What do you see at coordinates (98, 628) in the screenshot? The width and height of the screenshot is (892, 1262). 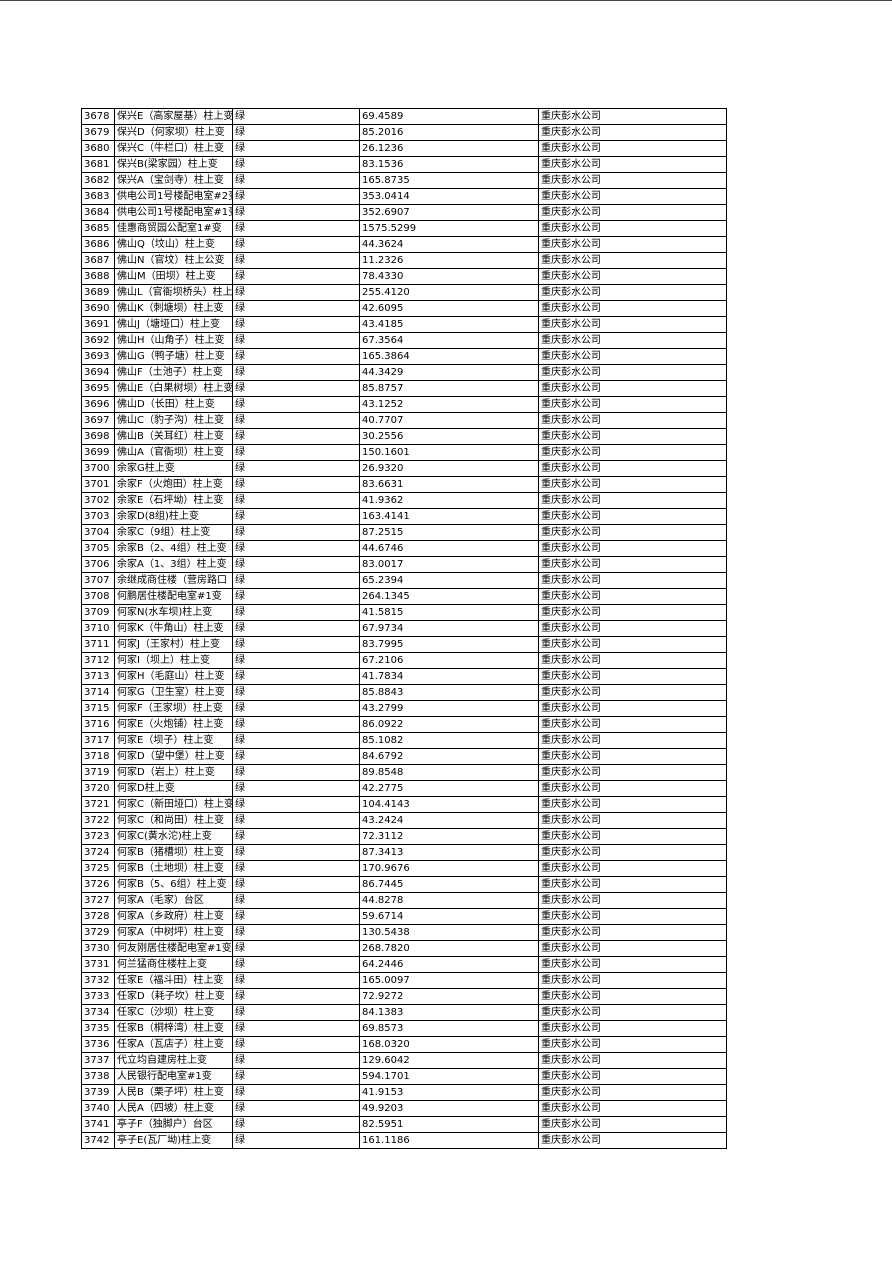 I see `row-number: 3710` at bounding box center [98, 628].